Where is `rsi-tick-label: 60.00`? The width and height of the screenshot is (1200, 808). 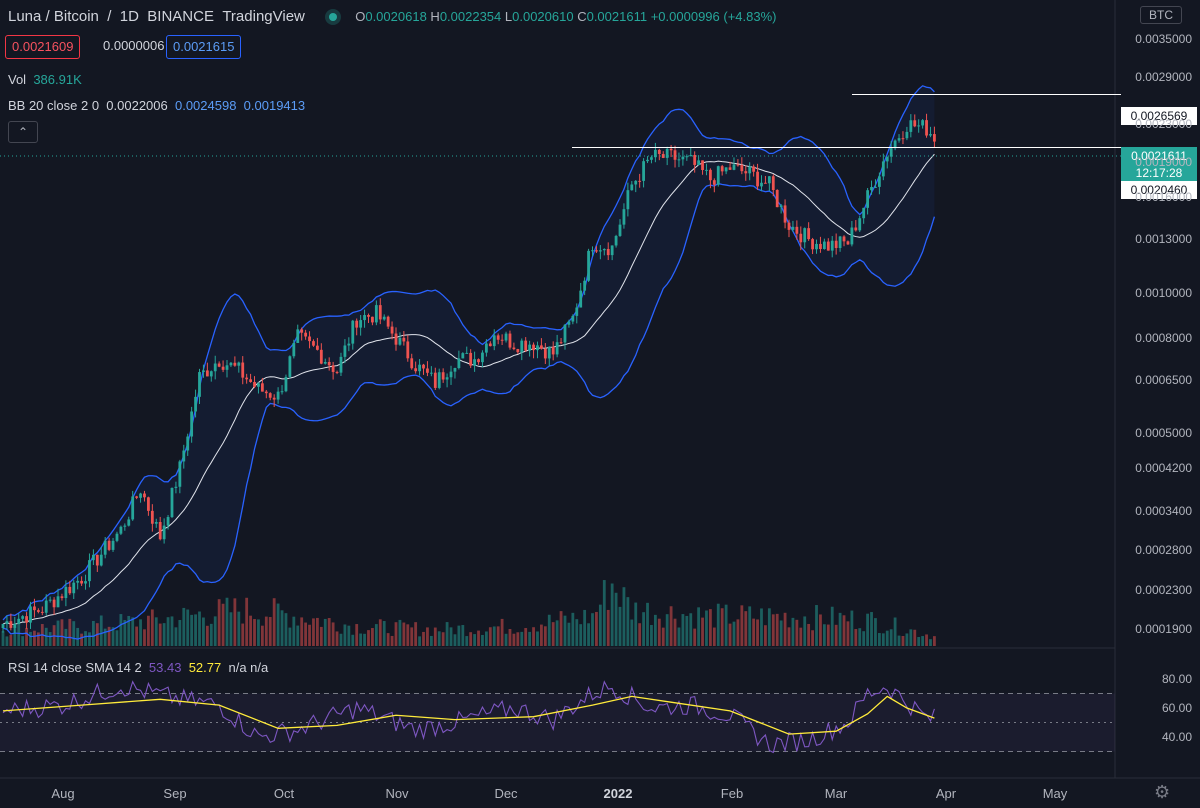 rsi-tick-label: 60.00 is located at coordinates (1176, 708).